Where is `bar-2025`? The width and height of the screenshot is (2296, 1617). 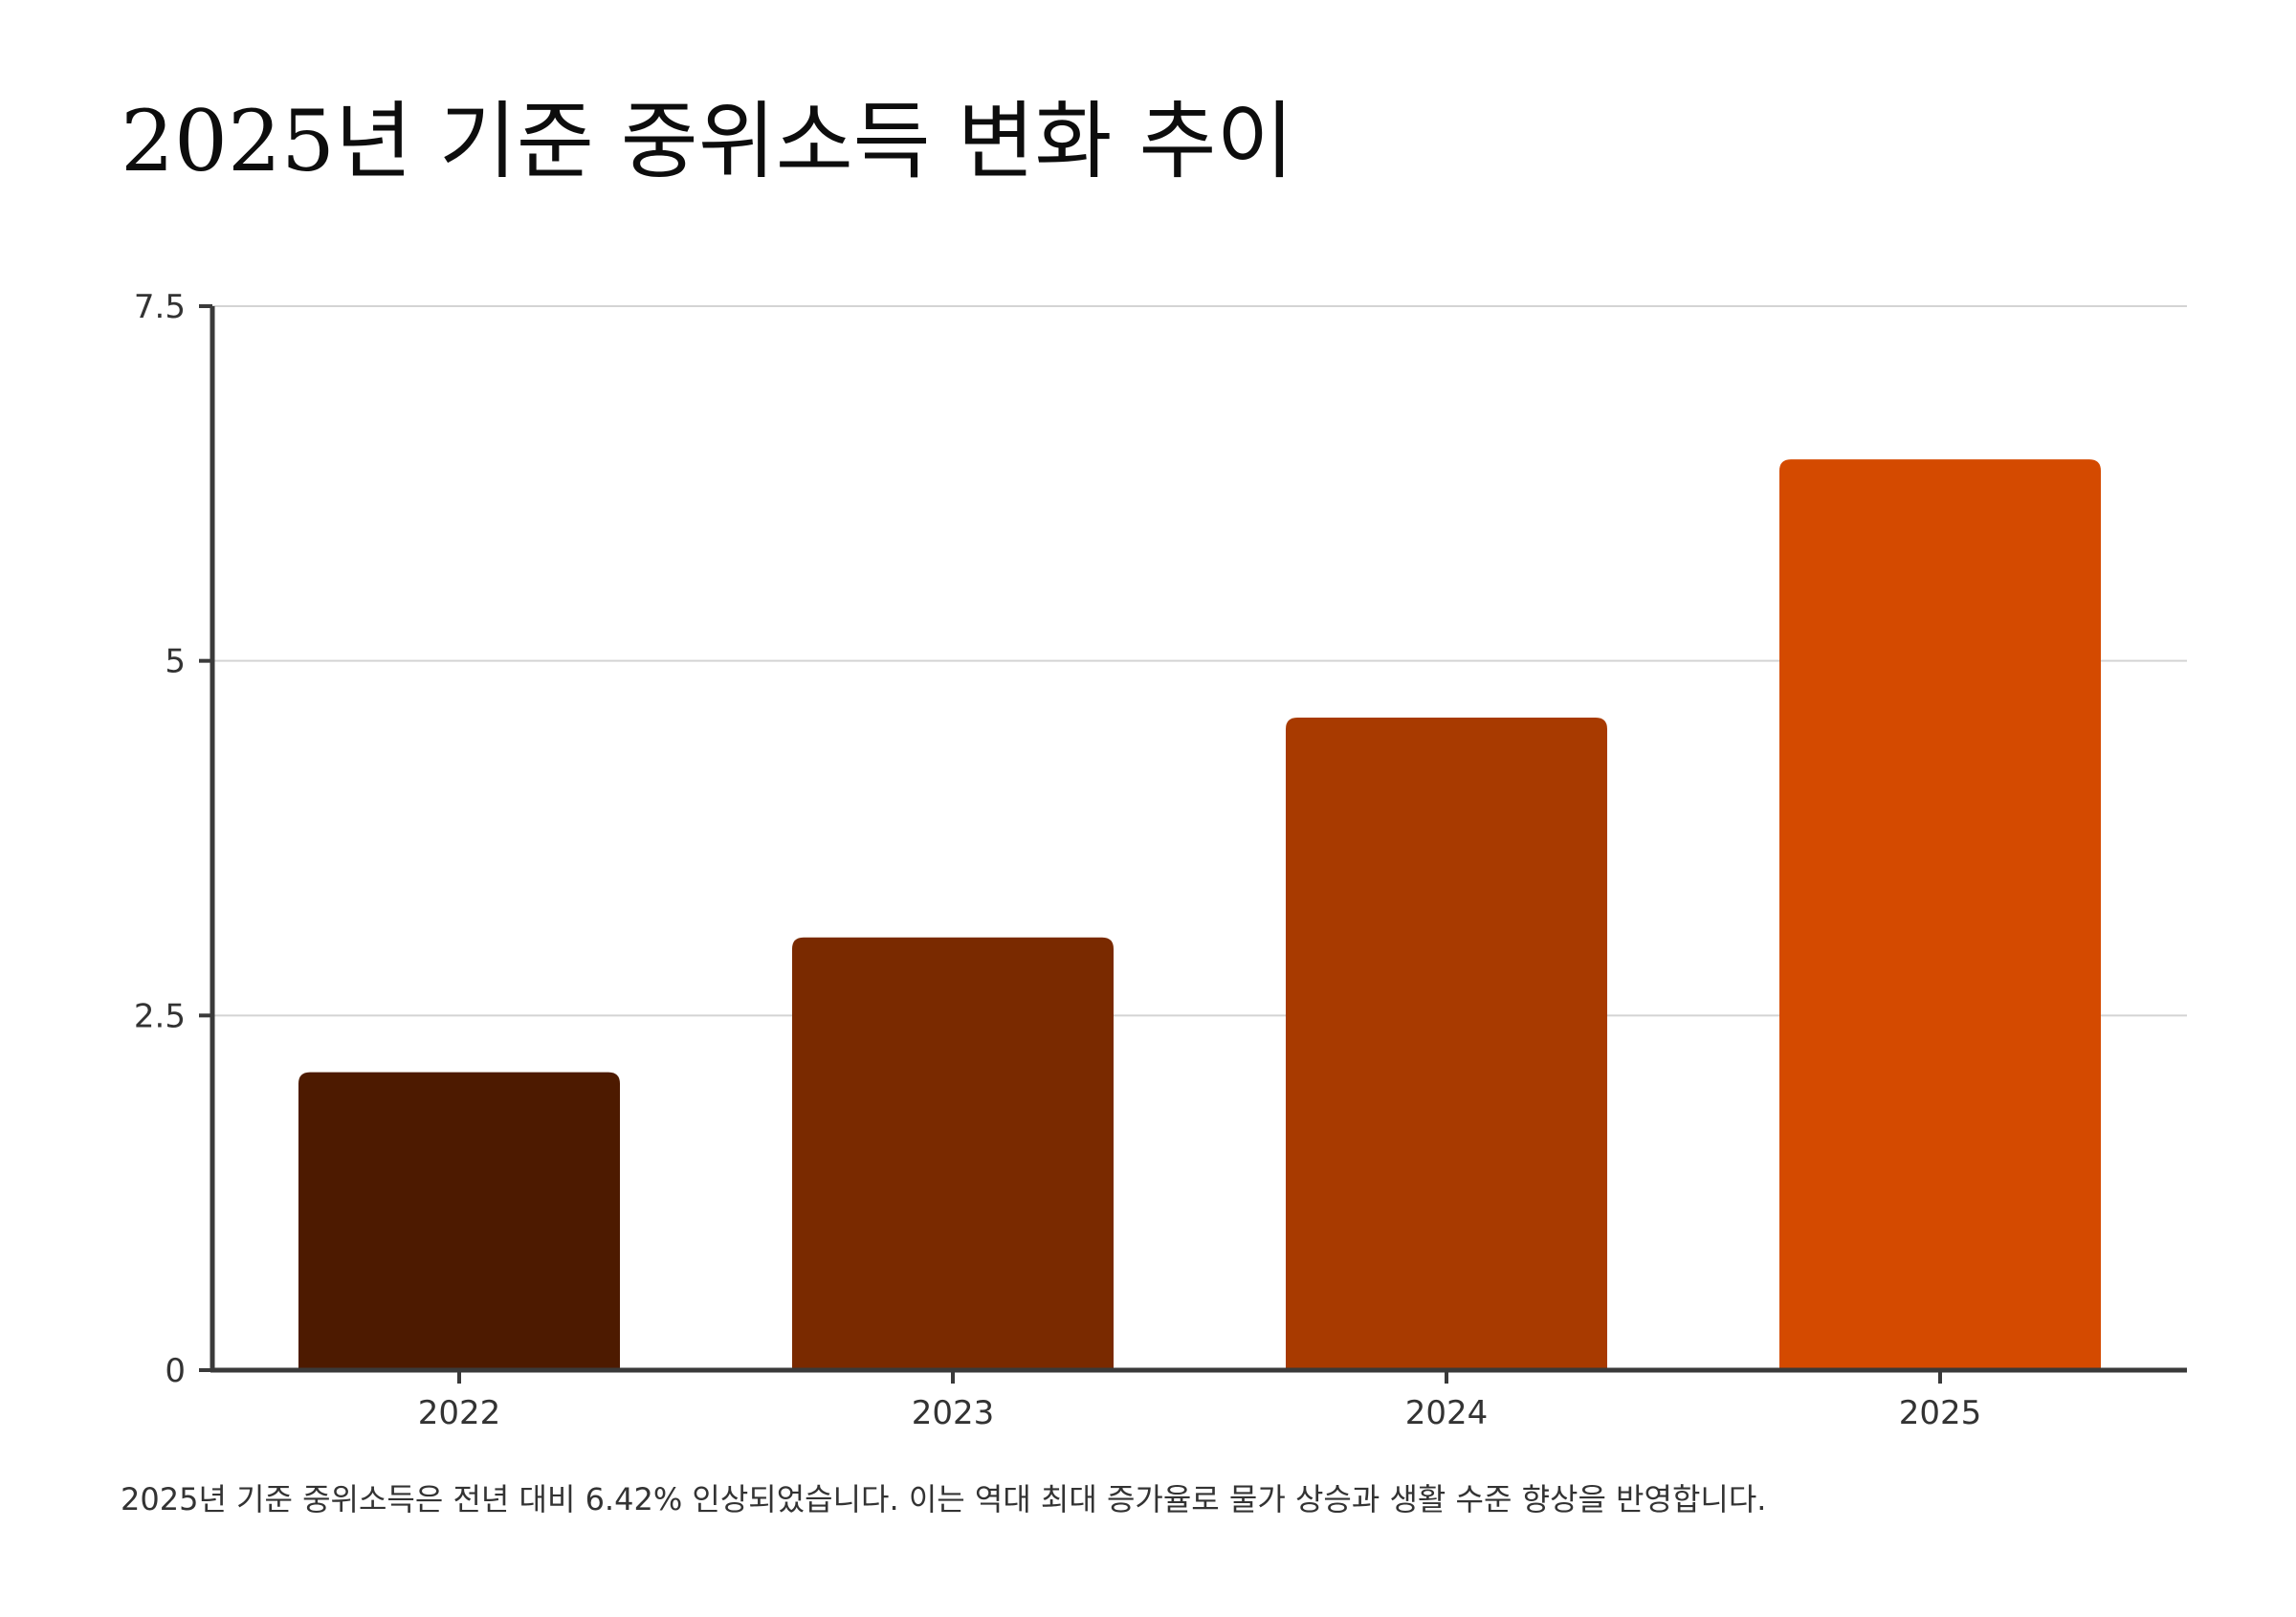
bar-2025 is located at coordinates (1940, 914).